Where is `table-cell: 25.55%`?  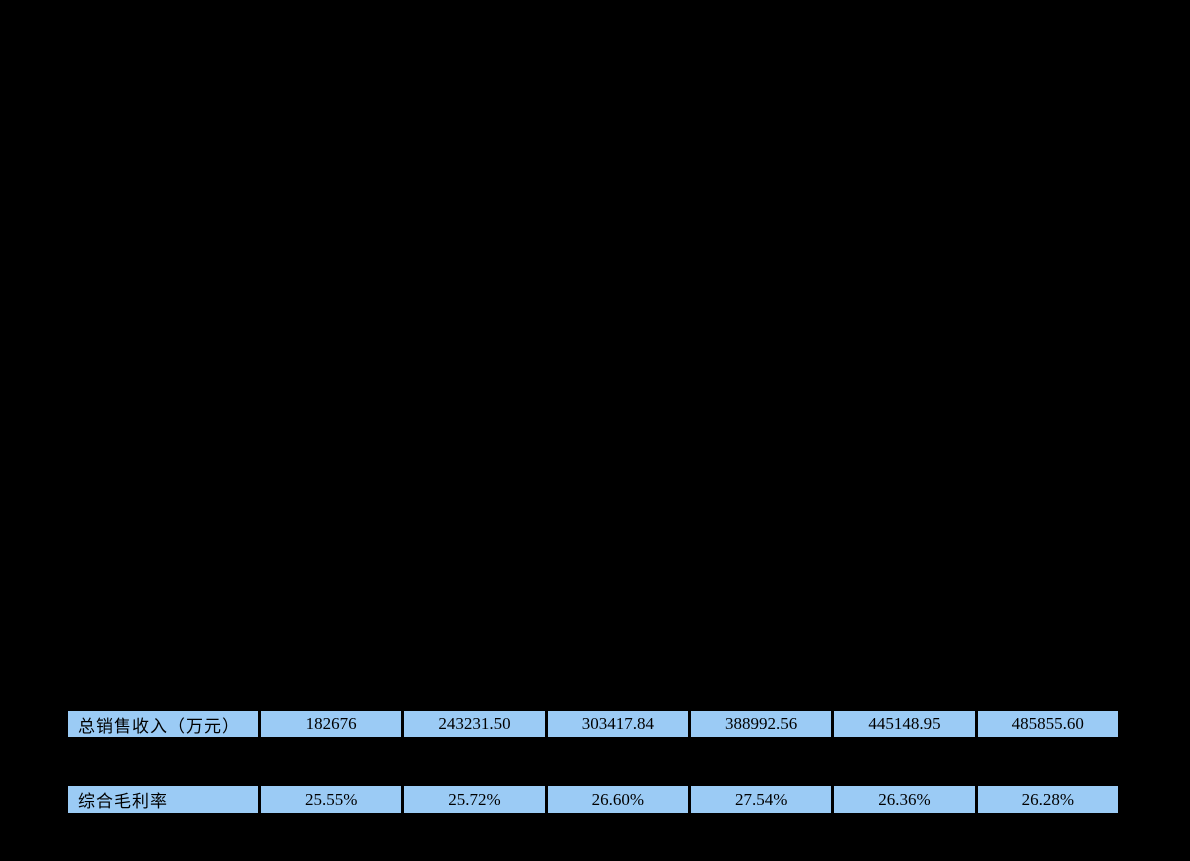 table-cell: 25.55% is located at coordinates (331, 799).